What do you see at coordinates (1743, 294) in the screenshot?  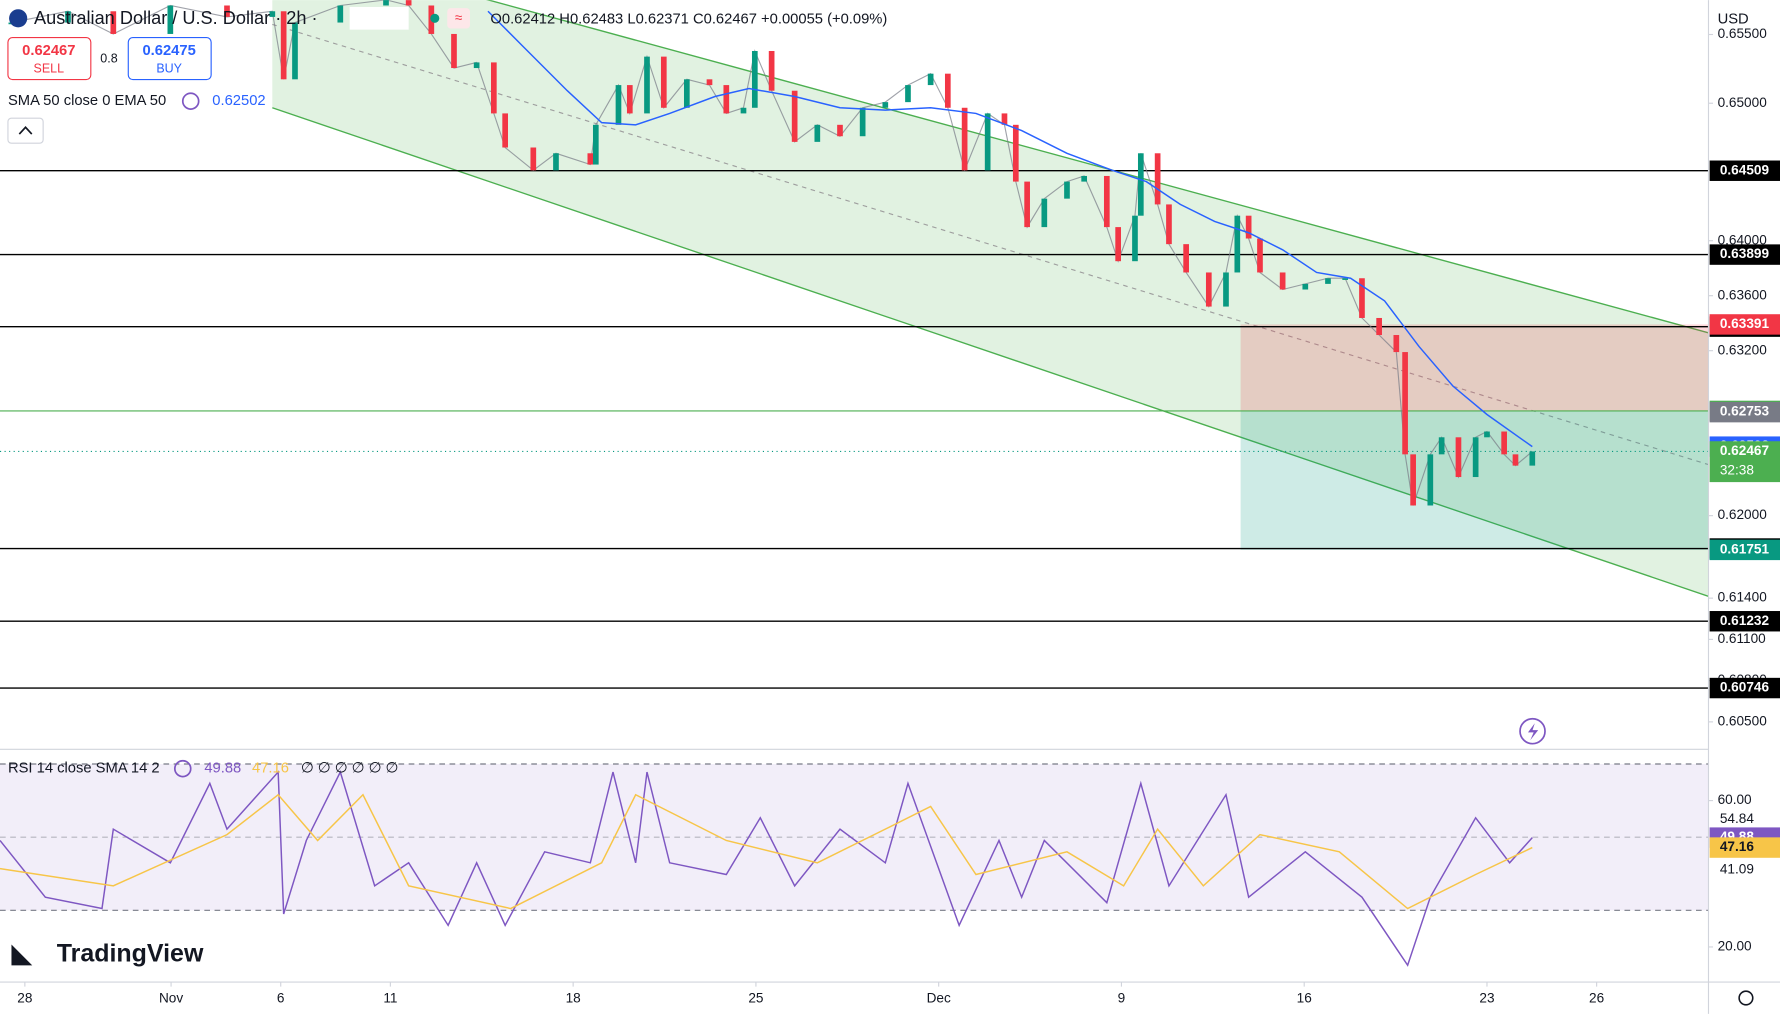 I see `y-tick-label: 0.63600` at bounding box center [1743, 294].